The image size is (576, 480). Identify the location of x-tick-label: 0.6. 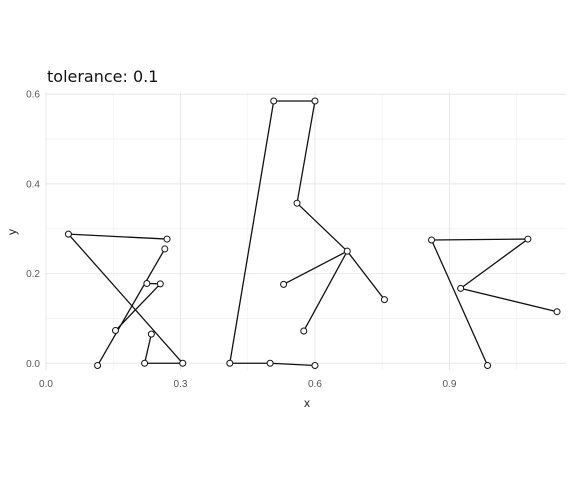
(315, 384).